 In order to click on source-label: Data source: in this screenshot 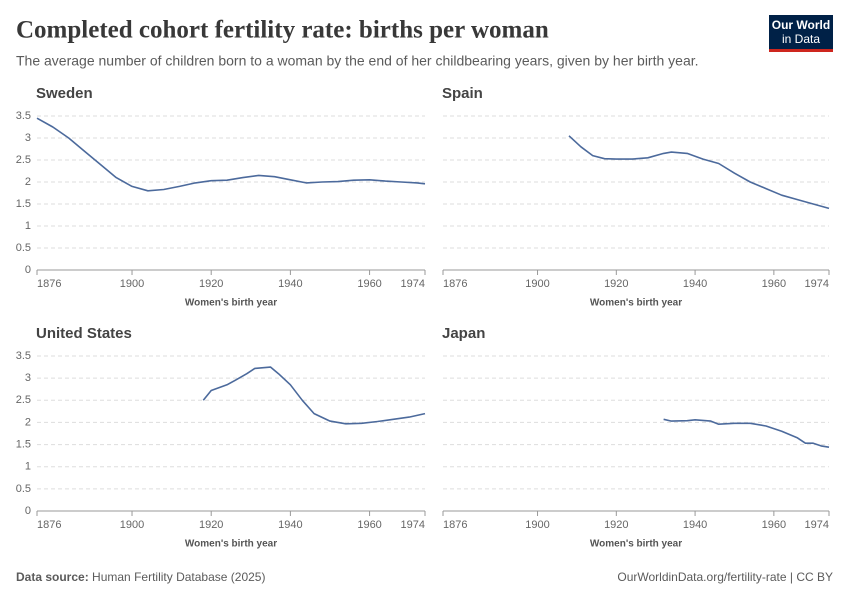, I will do `click(52, 577)`.